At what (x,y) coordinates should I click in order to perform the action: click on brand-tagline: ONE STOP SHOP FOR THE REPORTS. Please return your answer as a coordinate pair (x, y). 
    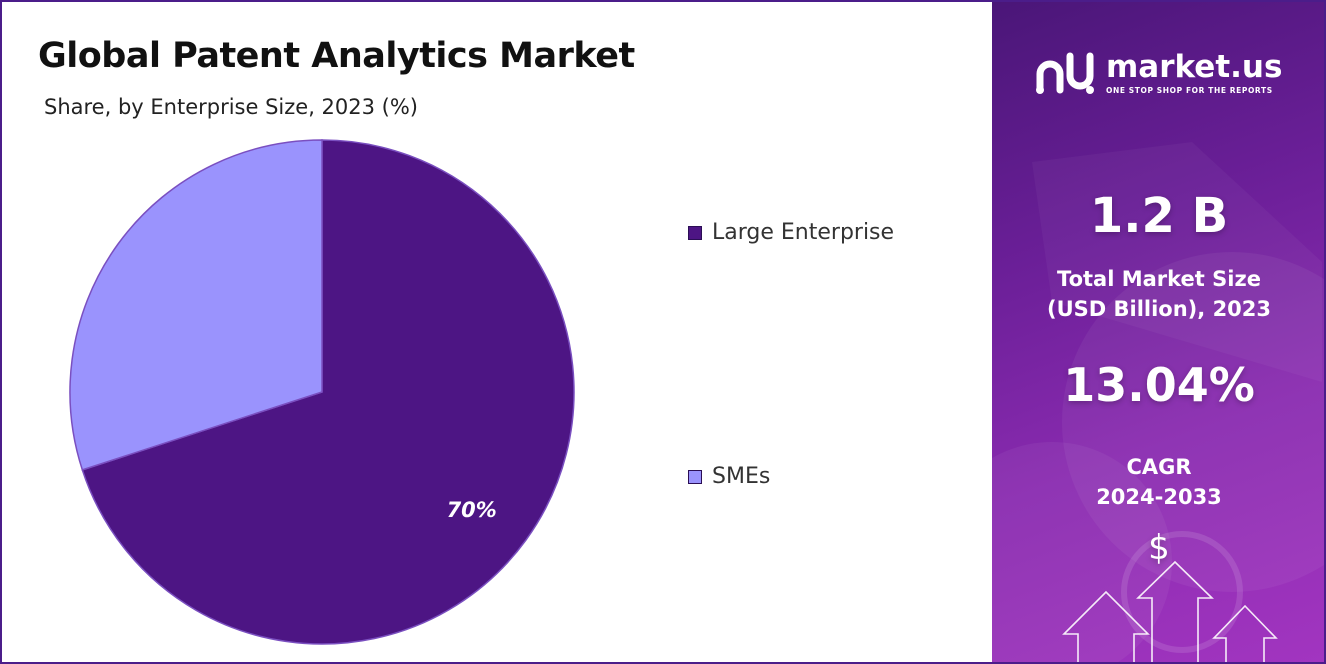
    Looking at the image, I should click on (1189, 90).